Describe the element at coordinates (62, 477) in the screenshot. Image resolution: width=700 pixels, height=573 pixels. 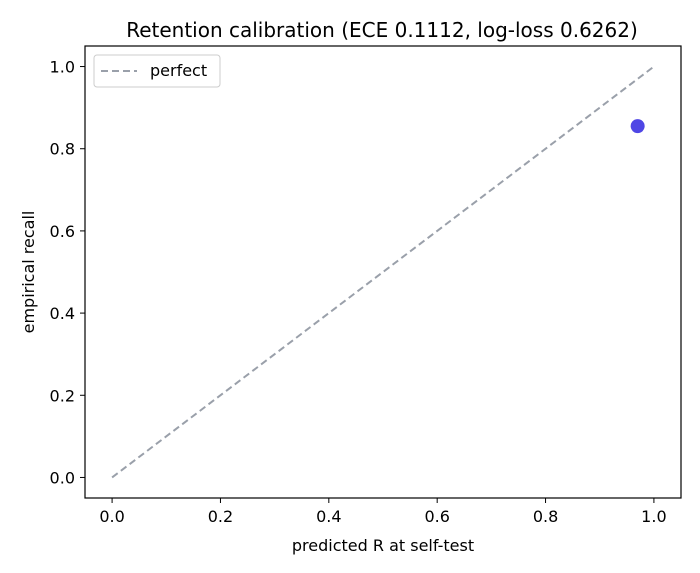
I see `y-tick-label: 0.0` at that location.